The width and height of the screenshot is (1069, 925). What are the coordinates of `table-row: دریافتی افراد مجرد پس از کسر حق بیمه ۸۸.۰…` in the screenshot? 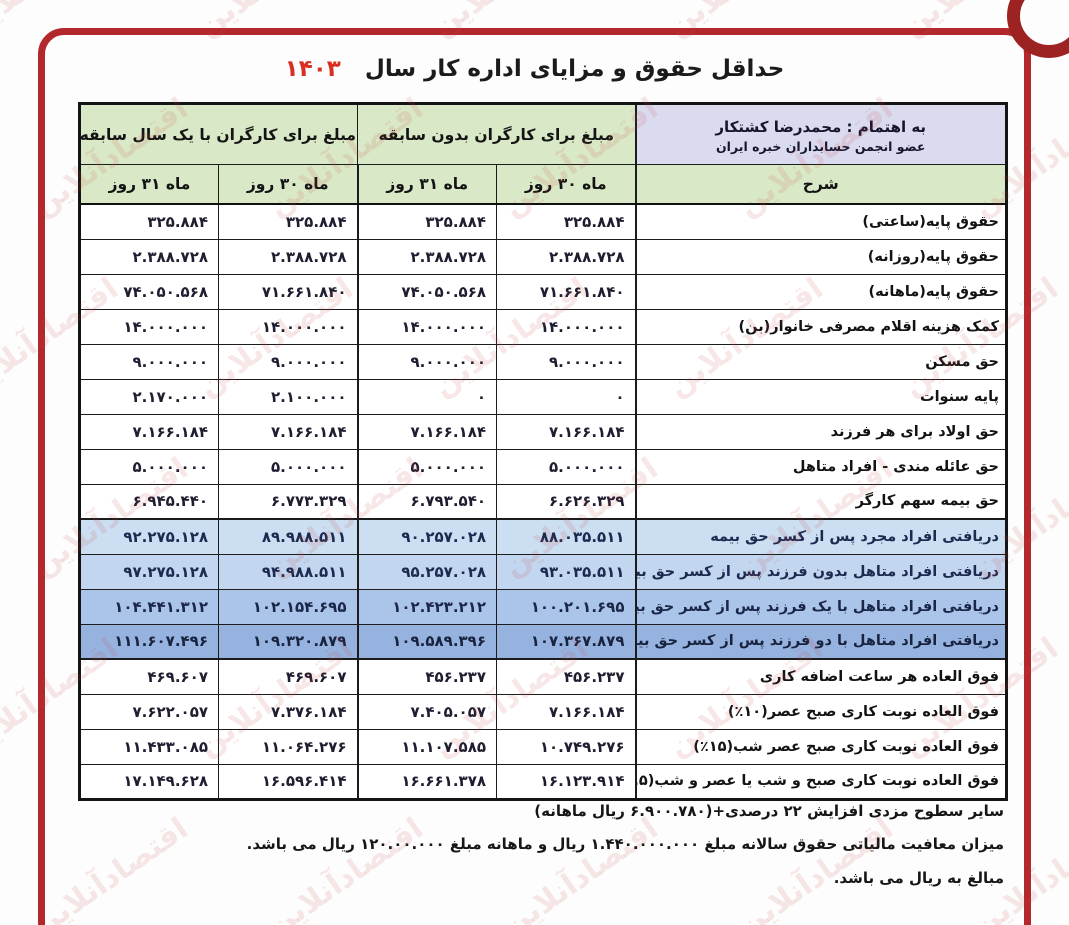 It's located at (543, 536).